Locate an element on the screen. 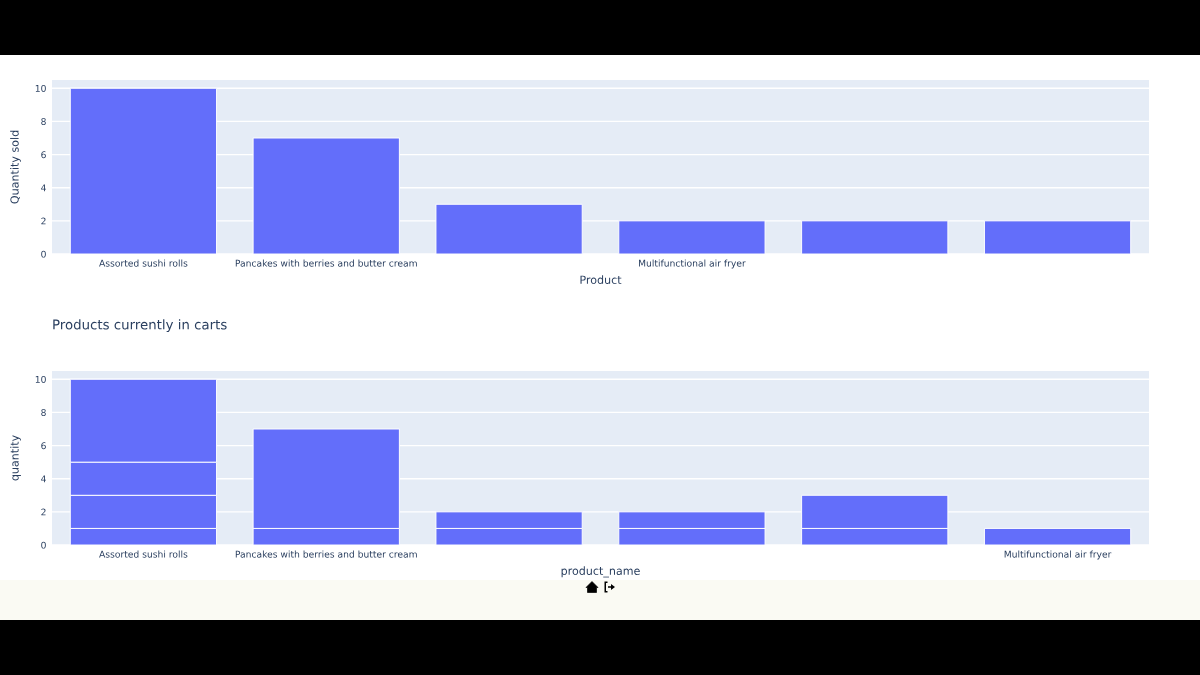 The image size is (1200, 675). x-axis-title: Product is located at coordinates (601, 279).